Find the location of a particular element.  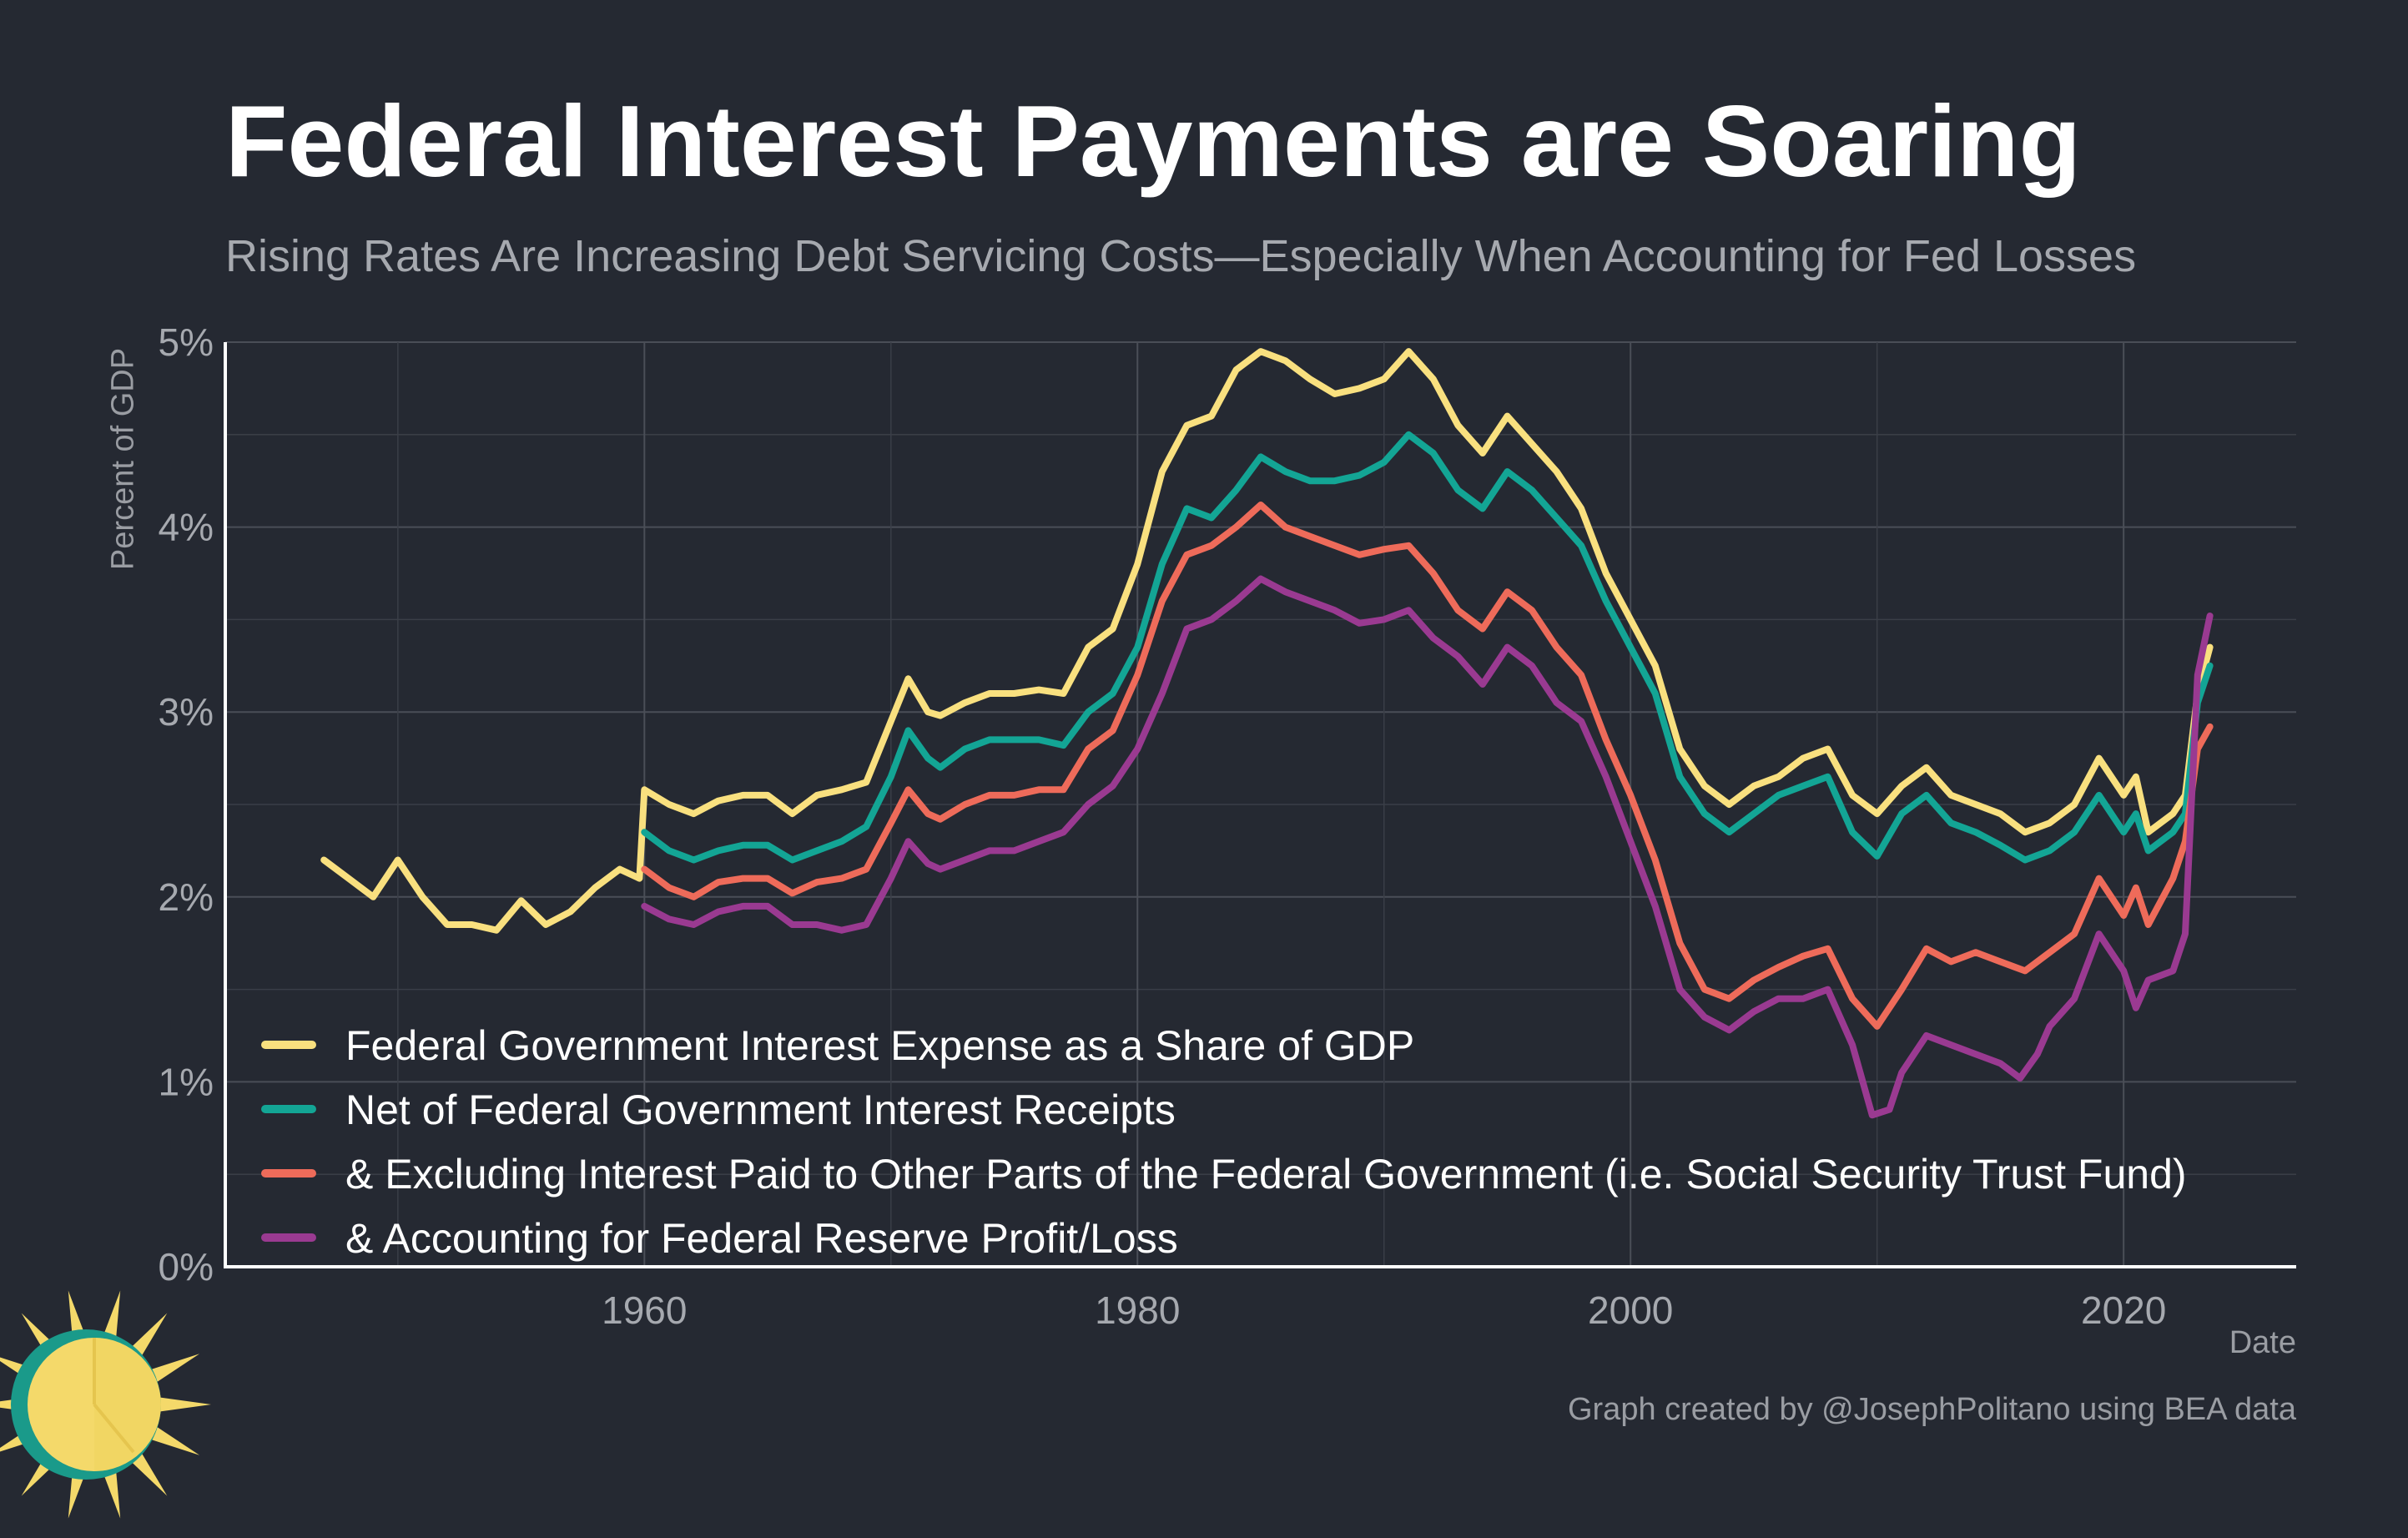

y-tick-label: 4% is located at coordinates (186, 527).